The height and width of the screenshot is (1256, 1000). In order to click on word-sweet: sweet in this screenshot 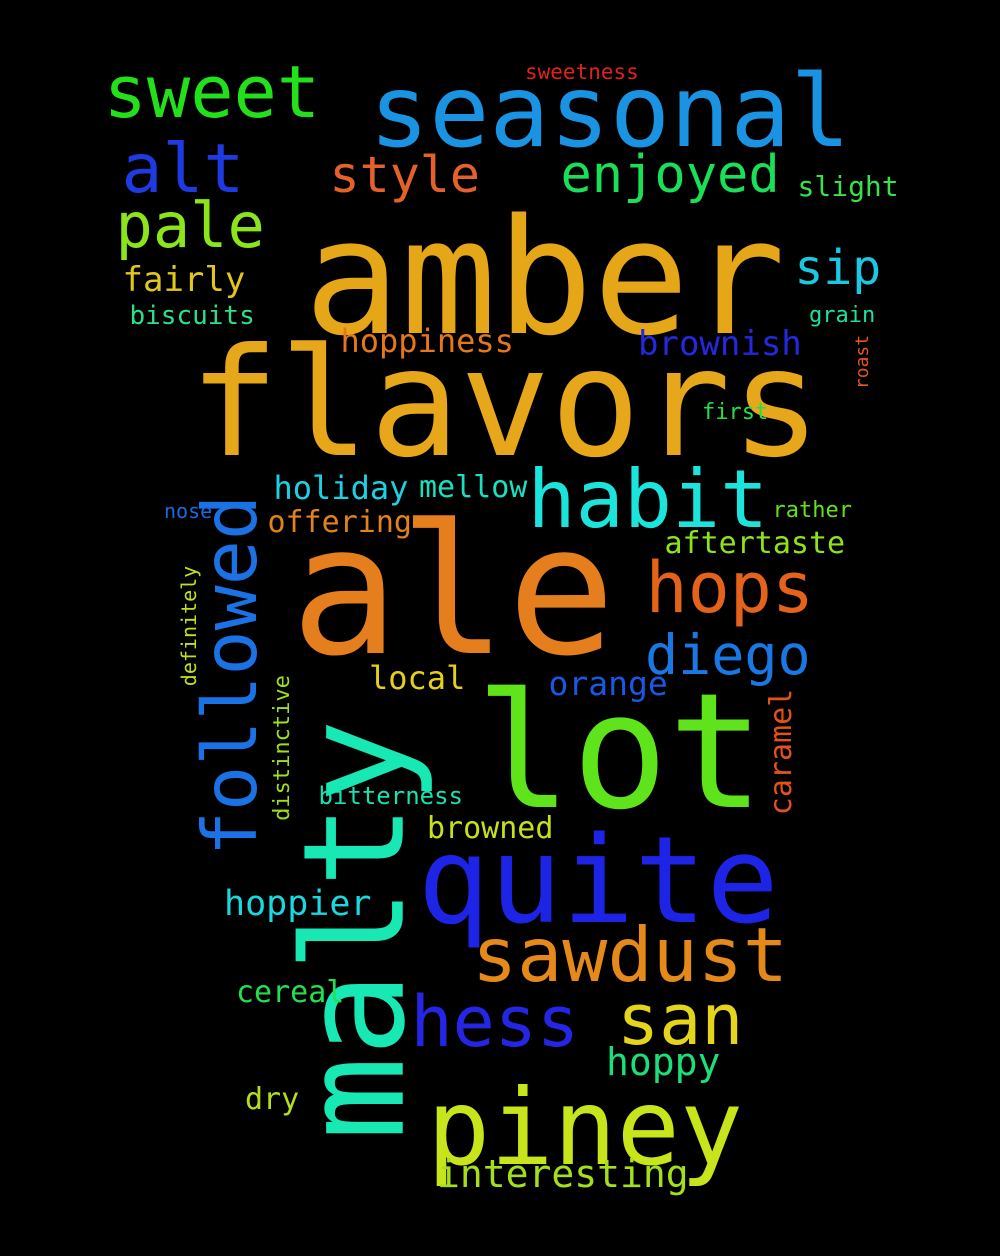, I will do `click(212, 92)`.